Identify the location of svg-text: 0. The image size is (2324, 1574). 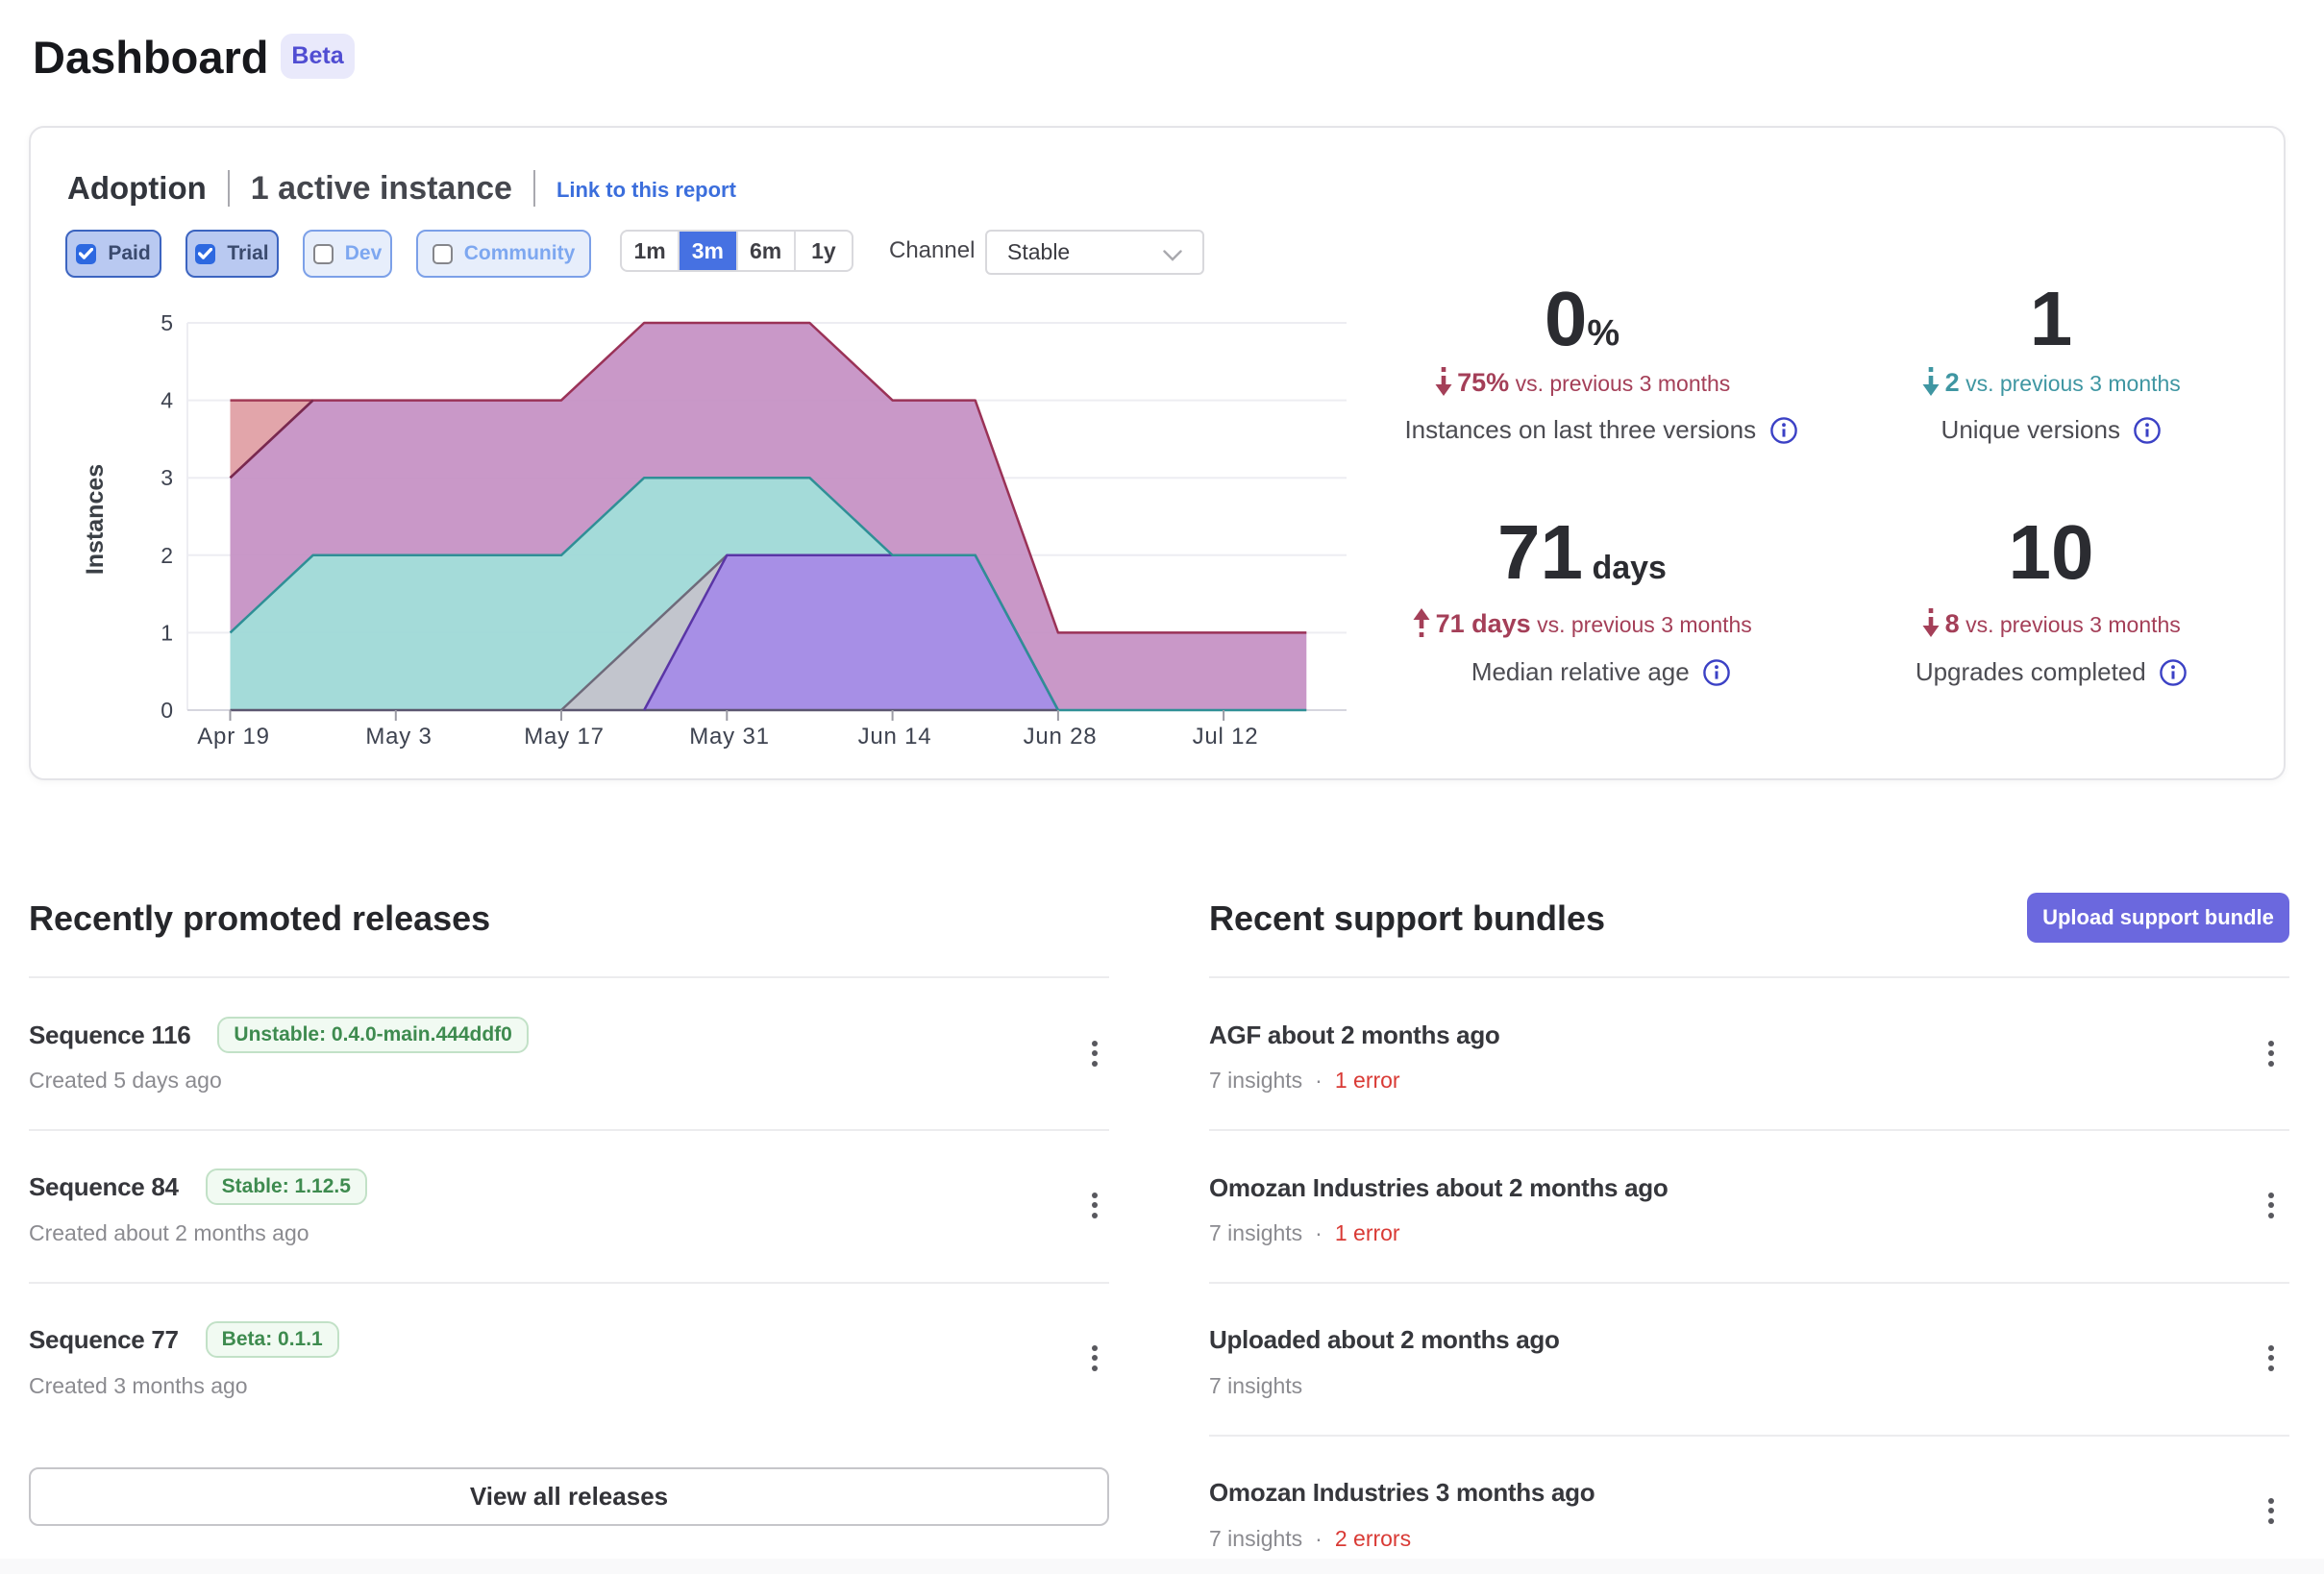
(167, 710).